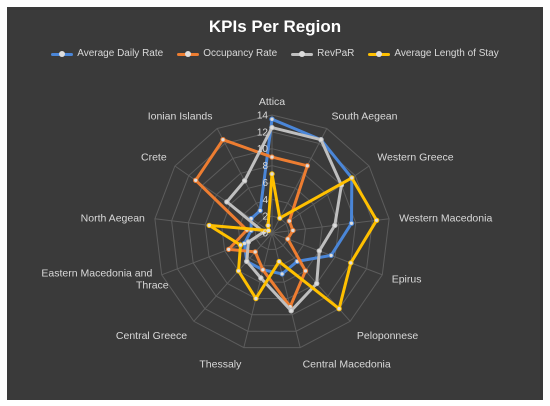 The image size is (550, 406). Describe the element at coordinates (347, 364) in the screenshot. I see `category-label: Central Macedonia` at that location.